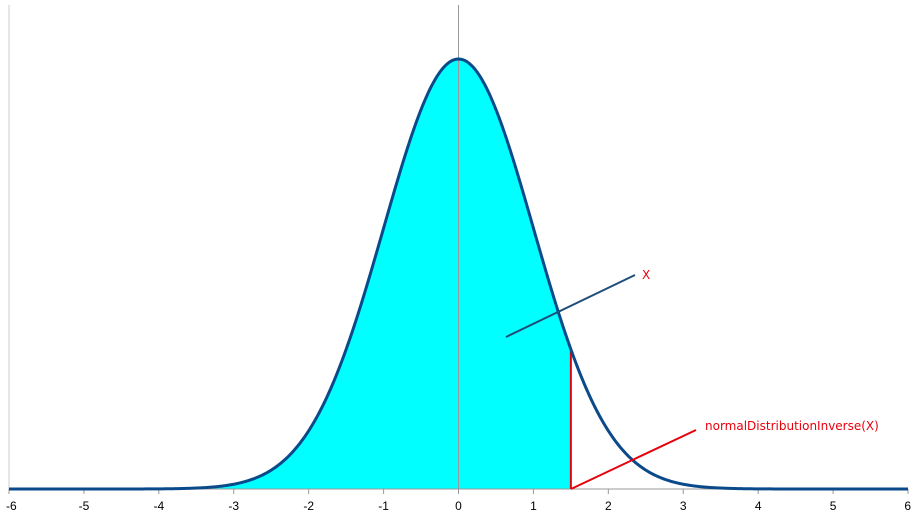 This screenshot has width=917, height=519. Describe the element at coordinates (570, 306) in the screenshot. I see `x-leader-line` at that location.